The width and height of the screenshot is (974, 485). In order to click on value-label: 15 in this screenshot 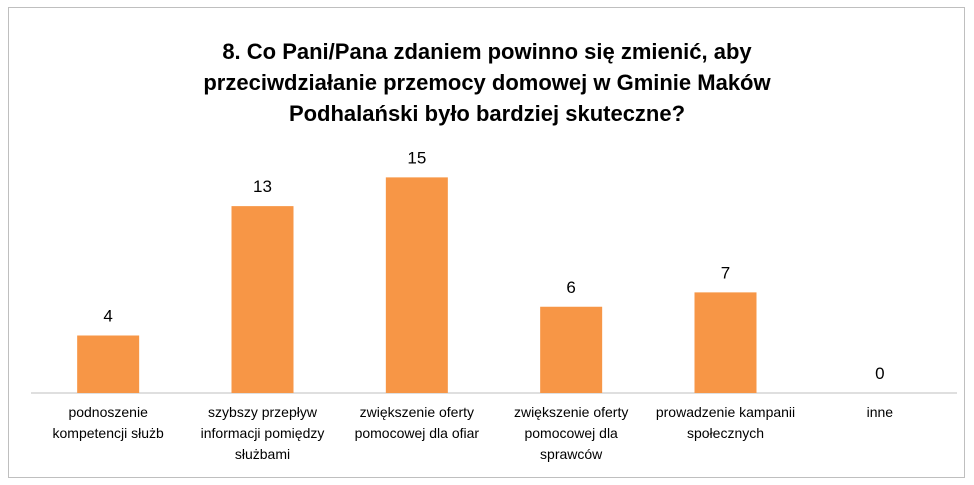, I will do `click(416, 157)`.